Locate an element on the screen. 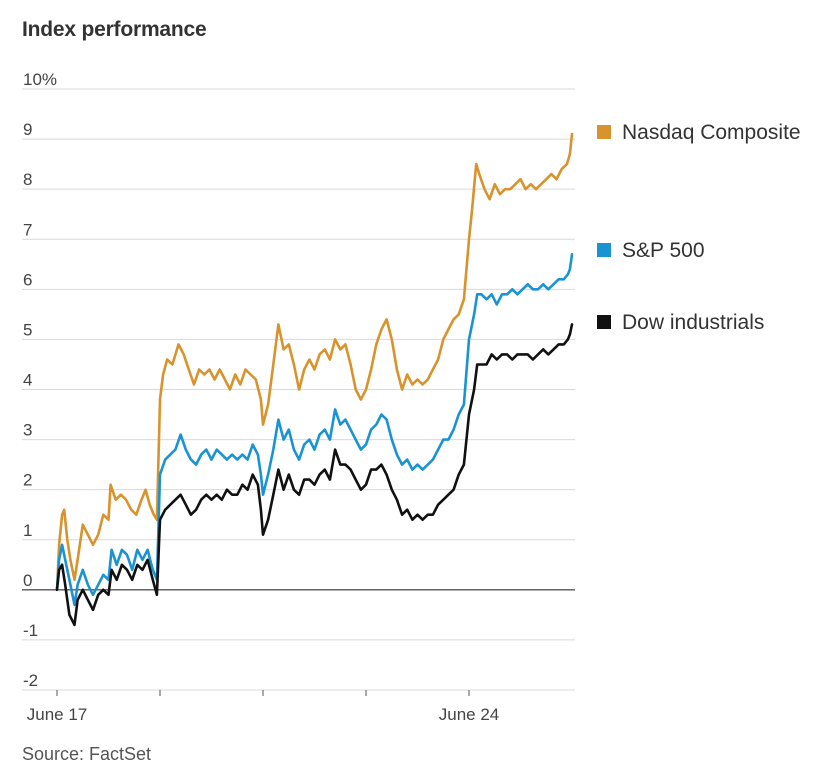  y-tick-label: 2 is located at coordinates (27, 480).